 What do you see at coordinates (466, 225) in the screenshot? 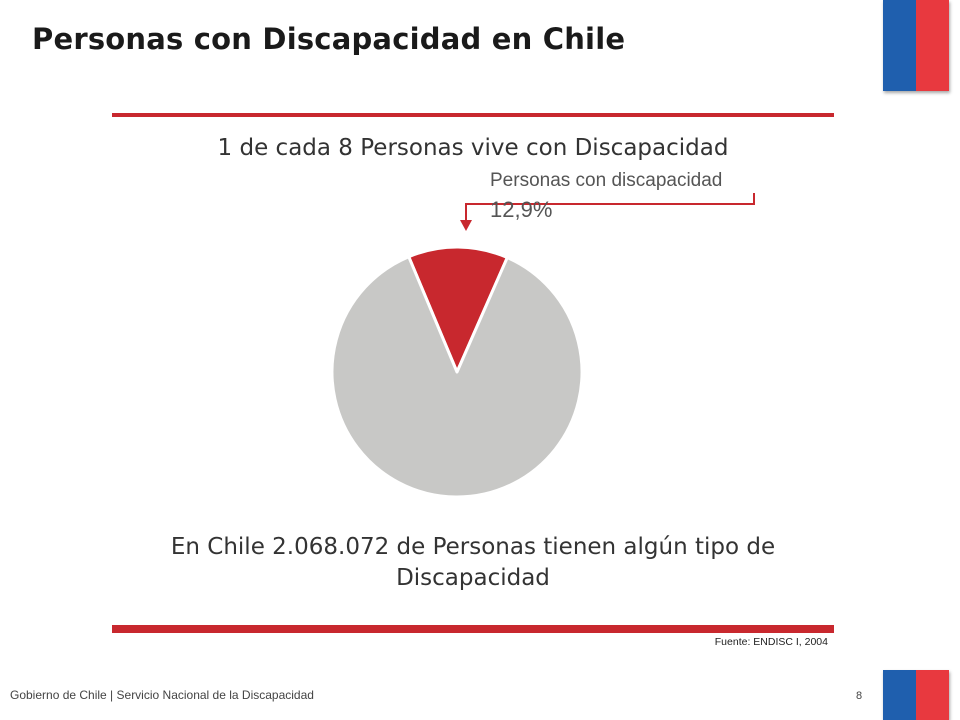
I see `annotation-arrow-head` at bounding box center [466, 225].